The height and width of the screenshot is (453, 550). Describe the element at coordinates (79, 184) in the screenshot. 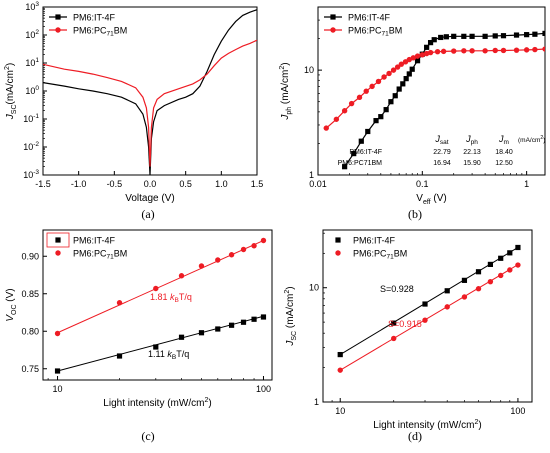

I see `x-tick-label: -1.0` at that location.